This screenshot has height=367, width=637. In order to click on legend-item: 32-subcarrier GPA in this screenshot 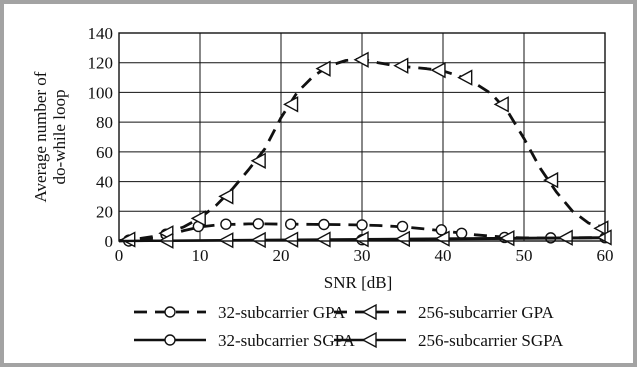, I will do `click(240, 312)`.